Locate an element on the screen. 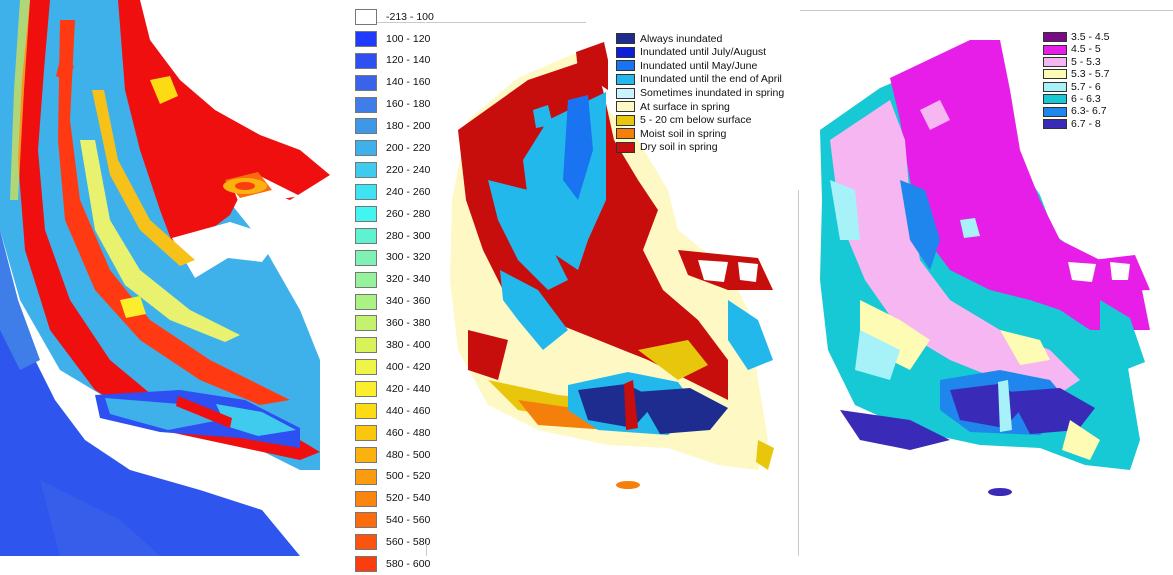  legend-item: 6 - 6.3 is located at coordinates (1076, 99).